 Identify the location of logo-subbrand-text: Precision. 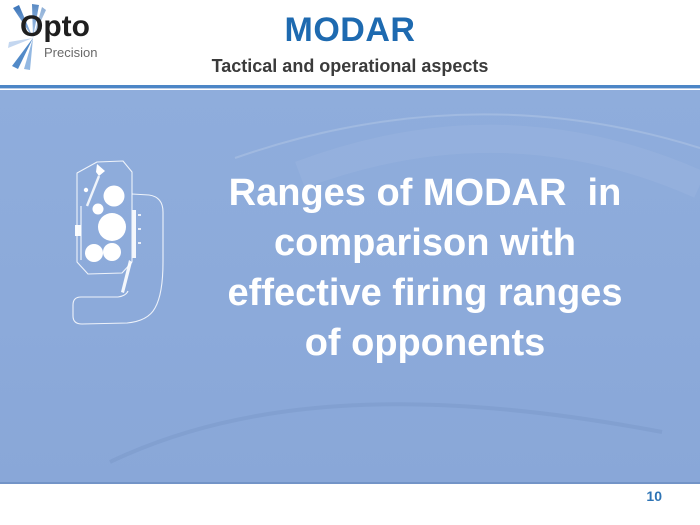
(71, 52).